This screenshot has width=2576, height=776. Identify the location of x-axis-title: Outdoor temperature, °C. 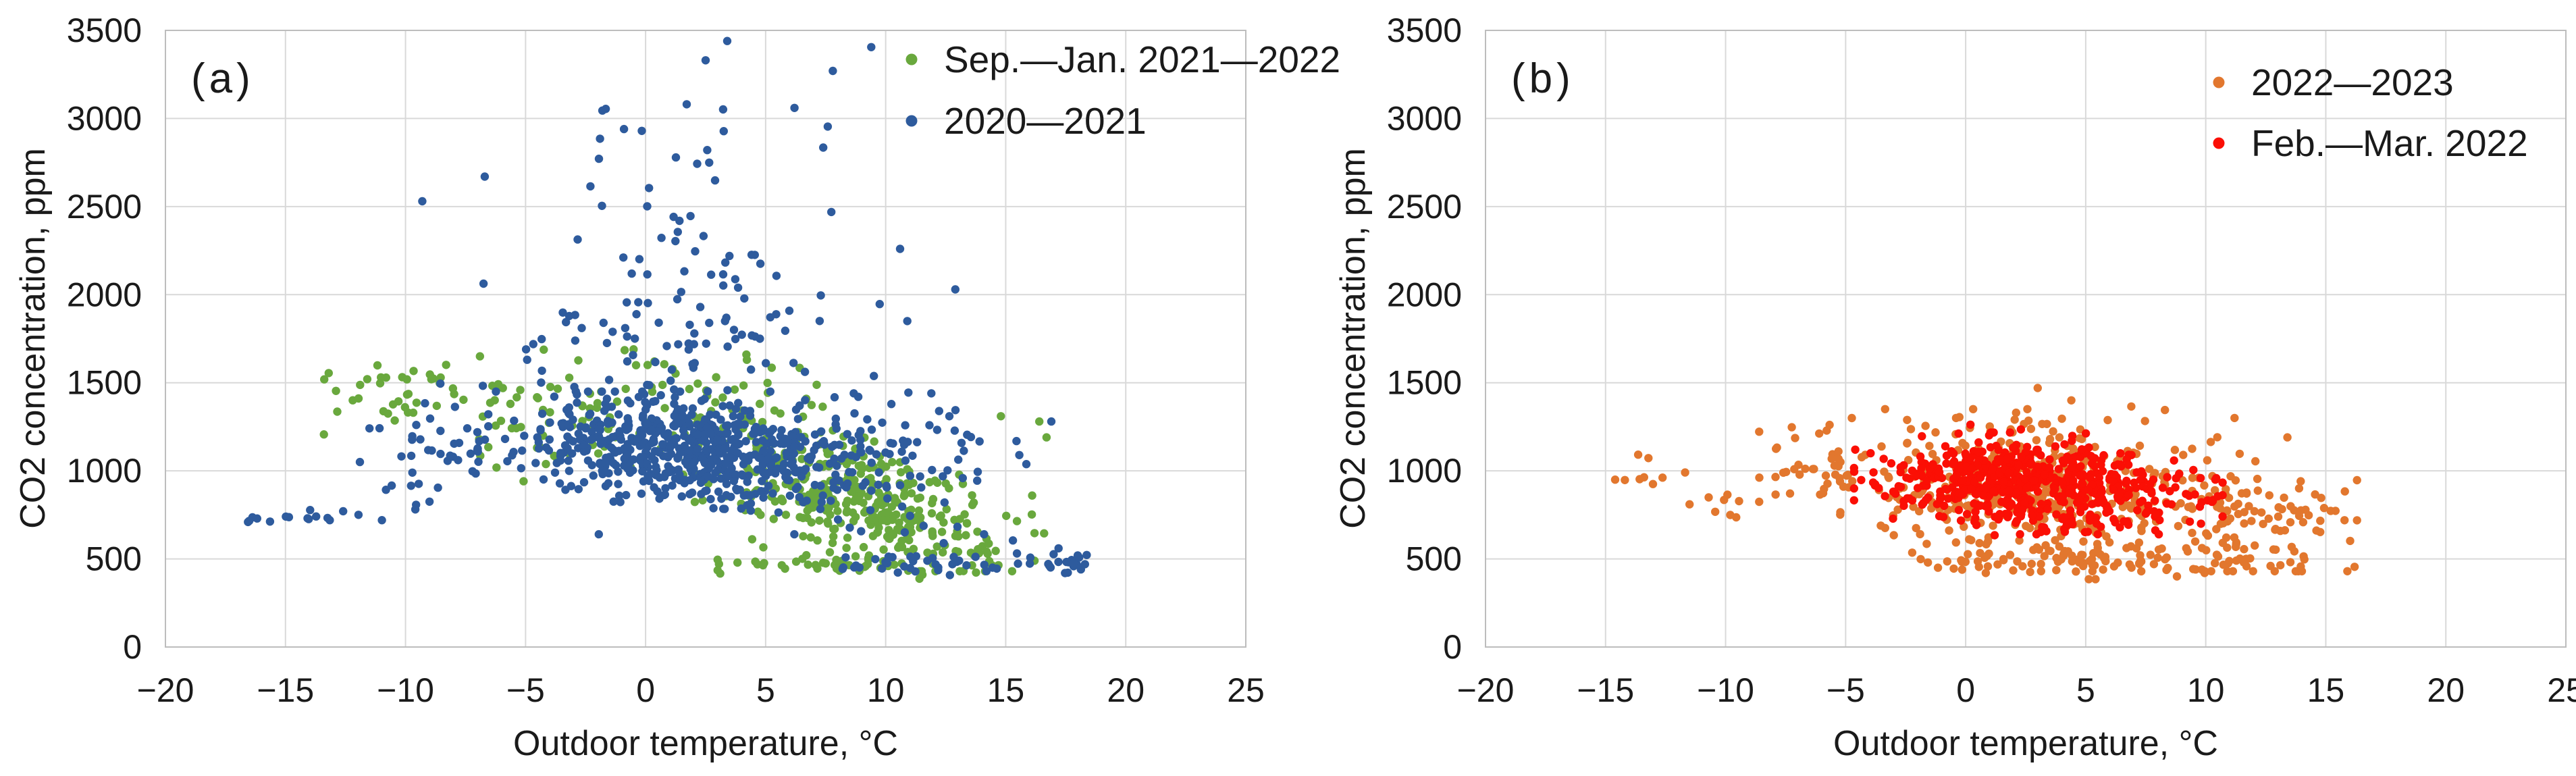
(2026, 743).